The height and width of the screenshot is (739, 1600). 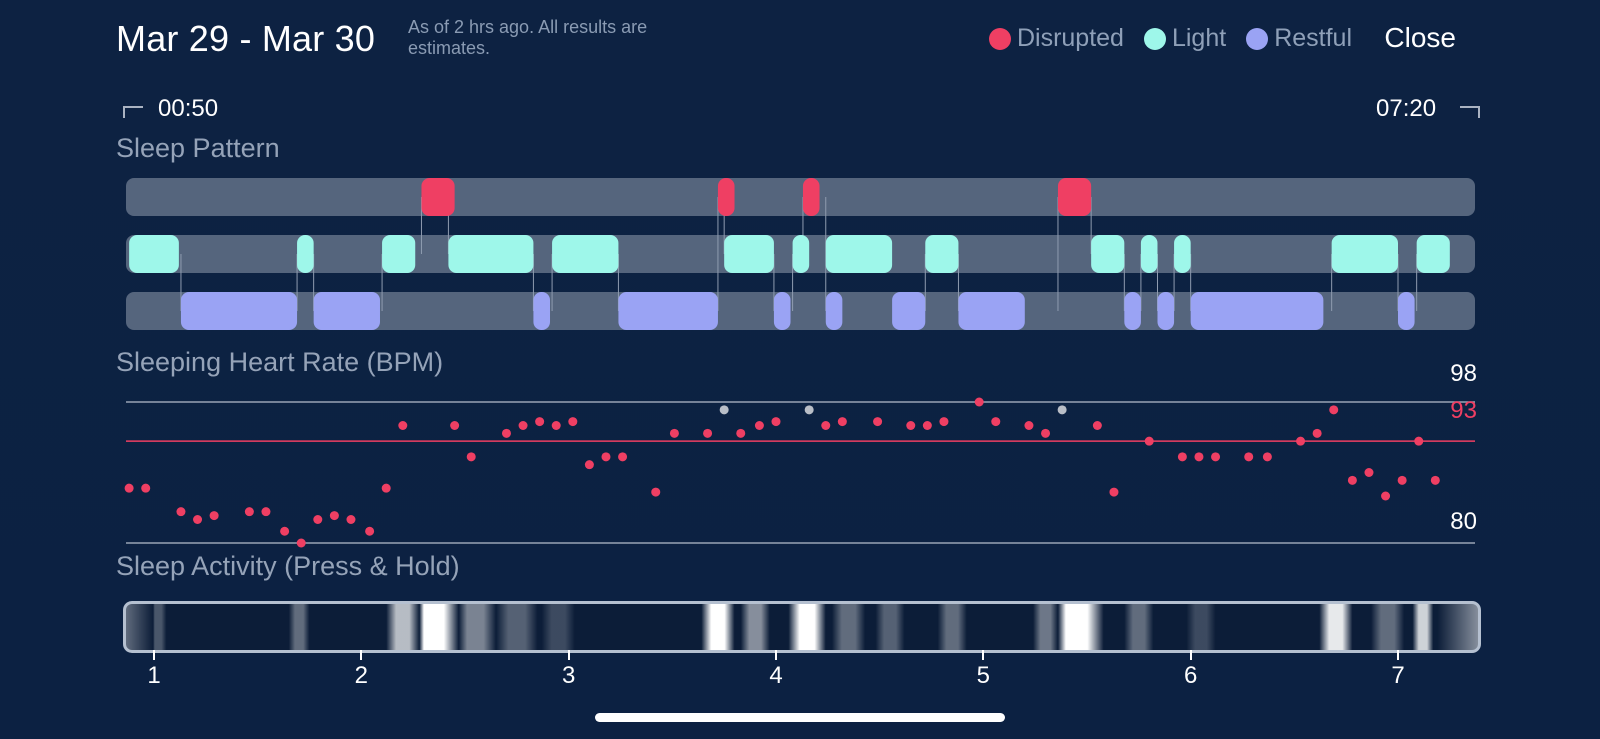 What do you see at coordinates (280, 362) in the screenshot?
I see `heart-rate-title: Sleeping Heart Rate (BPM)` at bounding box center [280, 362].